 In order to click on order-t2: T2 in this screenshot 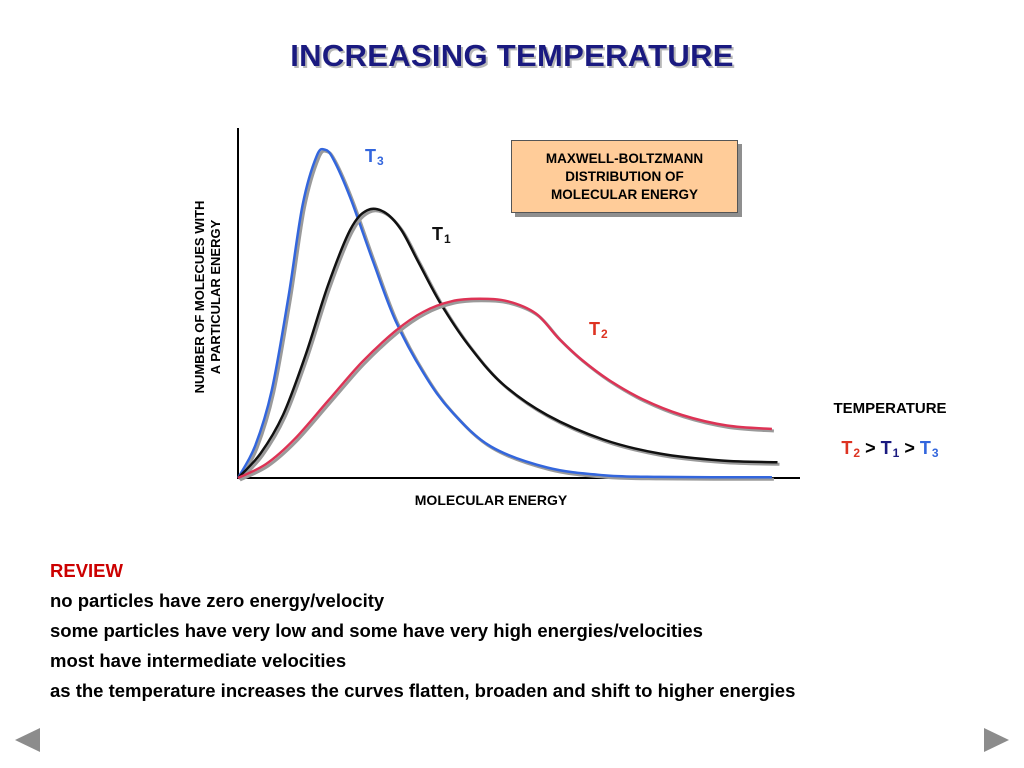, I will do `click(851, 449)`.